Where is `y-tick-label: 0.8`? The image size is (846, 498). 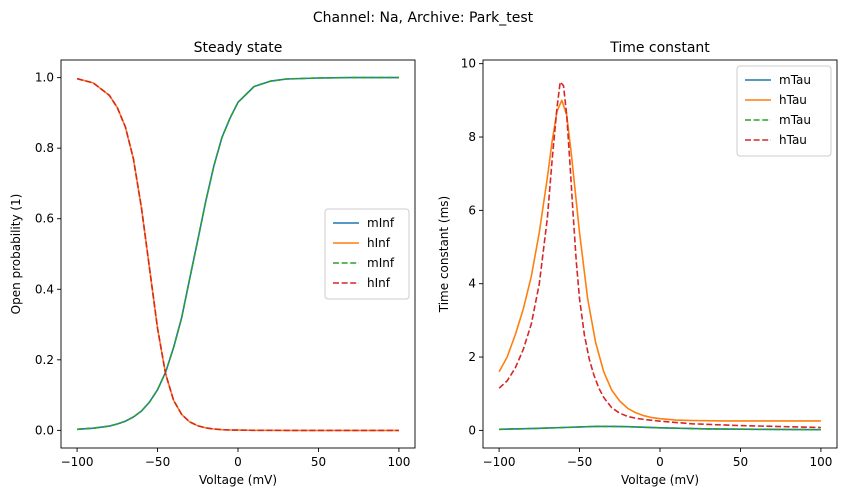
y-tick-label: 0.8 is located at coordinates (44, 148).